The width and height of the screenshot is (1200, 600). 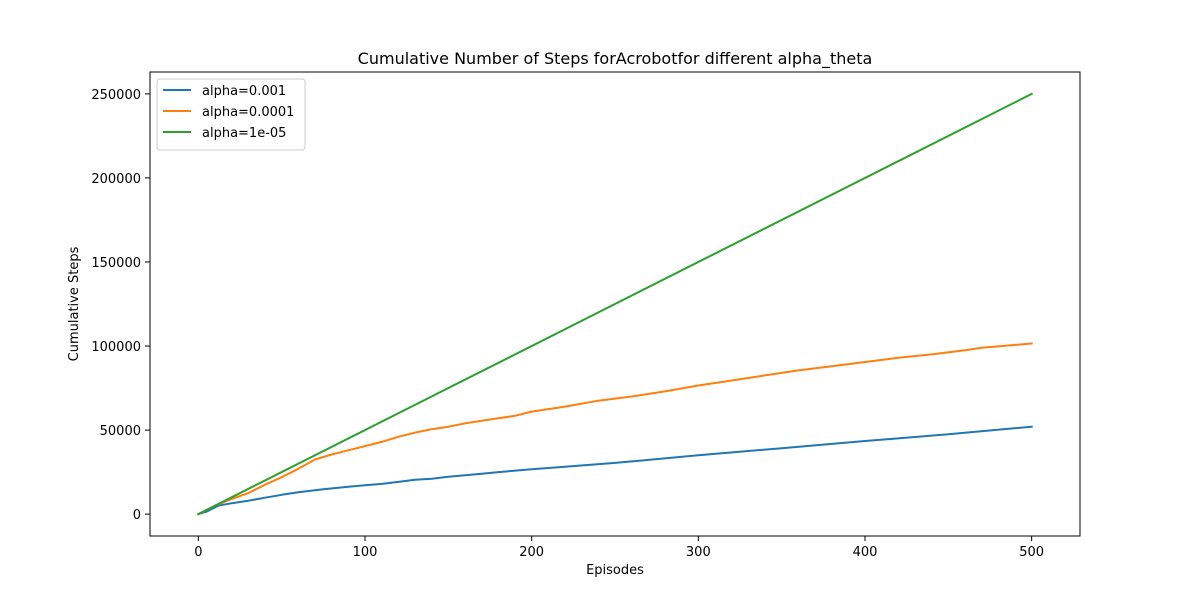 I want to click on x-tick-label: 100, so click(x=365, y=552).